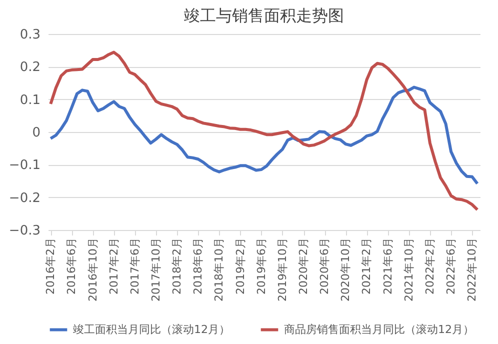 Image resolution: width=498 pixels, height=344 pixels. I want to click on y-tick-label: −0.1, so click(24, 166).